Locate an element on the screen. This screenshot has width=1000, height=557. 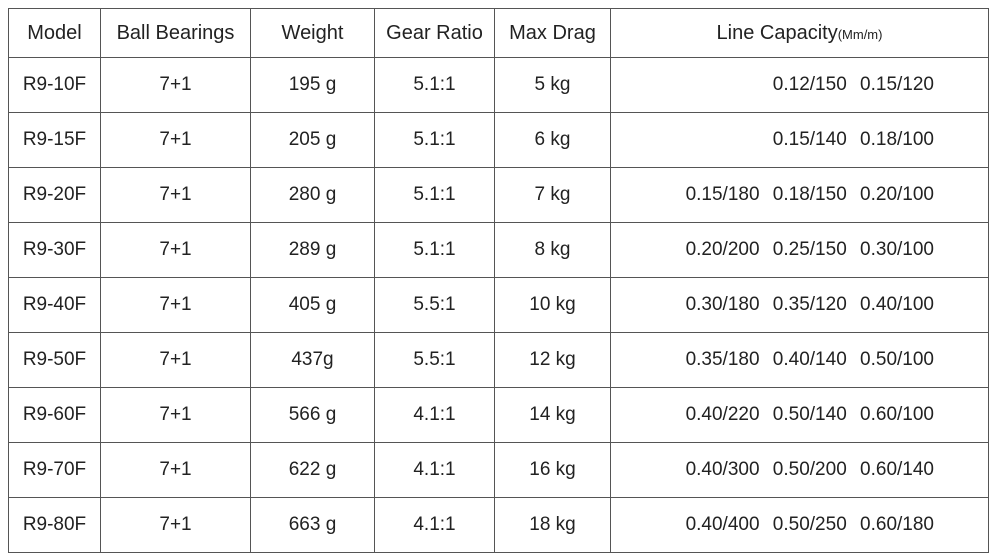
cell-max-drag: 7 kg is located at coordinates (552, 195).